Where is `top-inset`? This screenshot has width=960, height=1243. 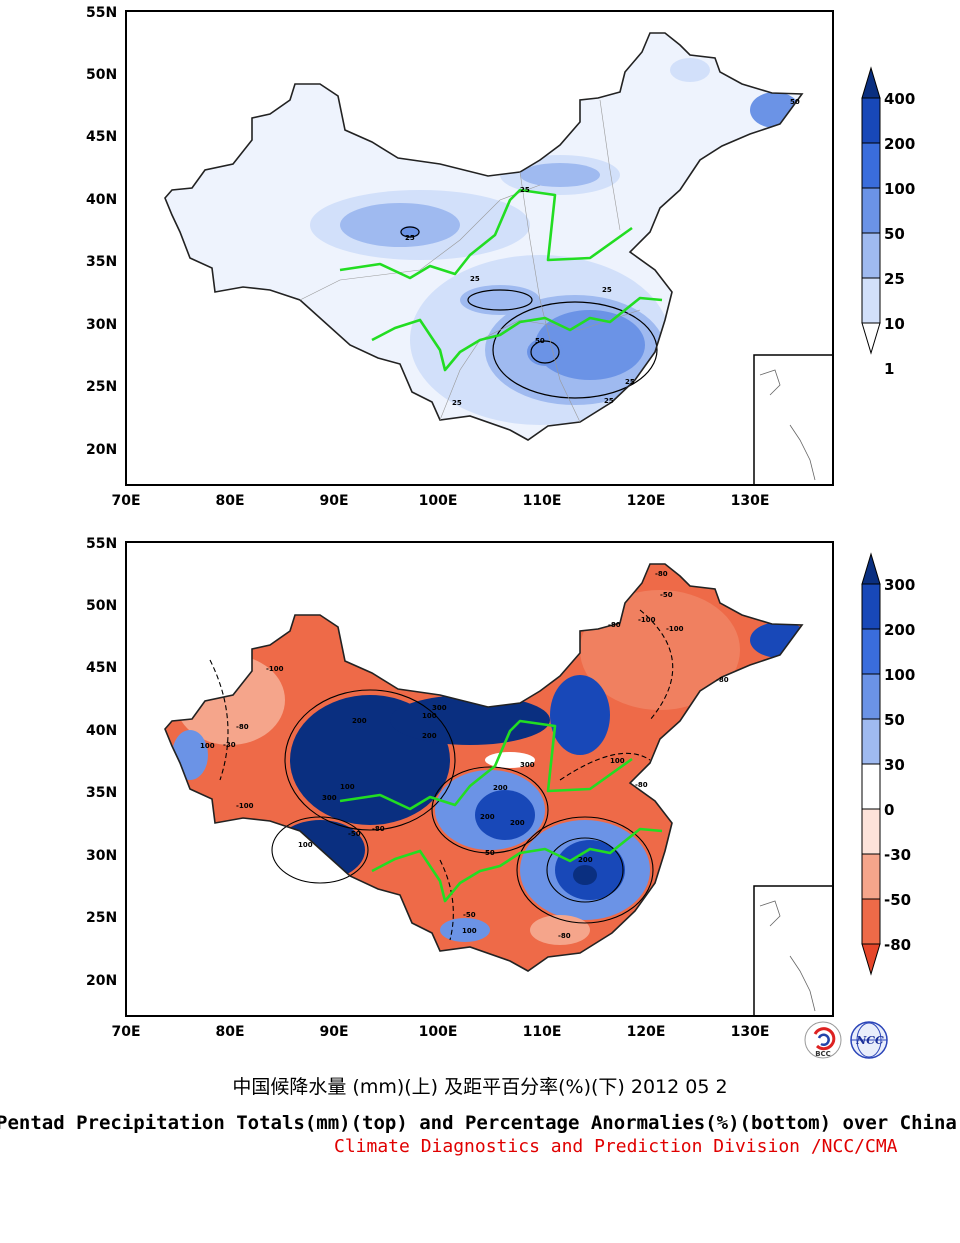
top-inset is located at coordinates (793, 420).